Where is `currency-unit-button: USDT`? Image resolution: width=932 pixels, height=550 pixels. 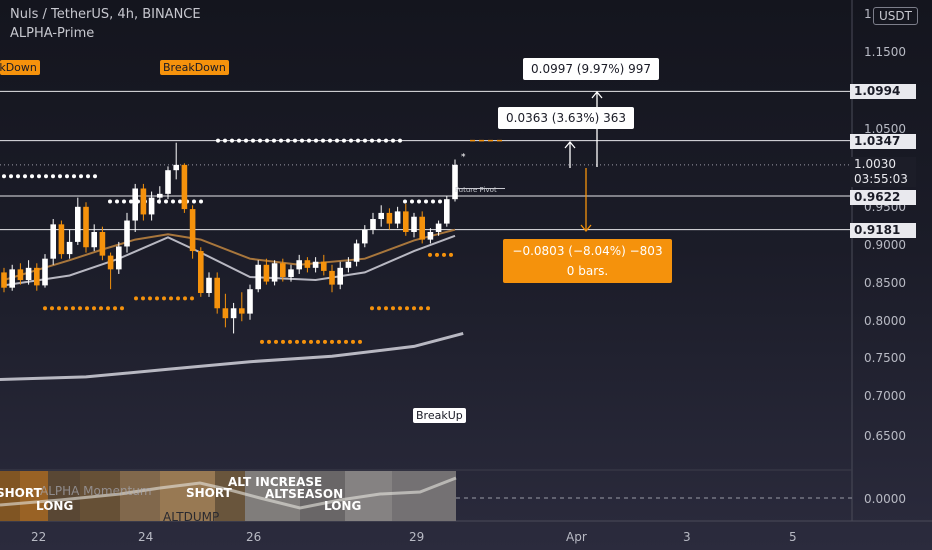 currency-unit-button: USDT is located at coordinates (895, 16).